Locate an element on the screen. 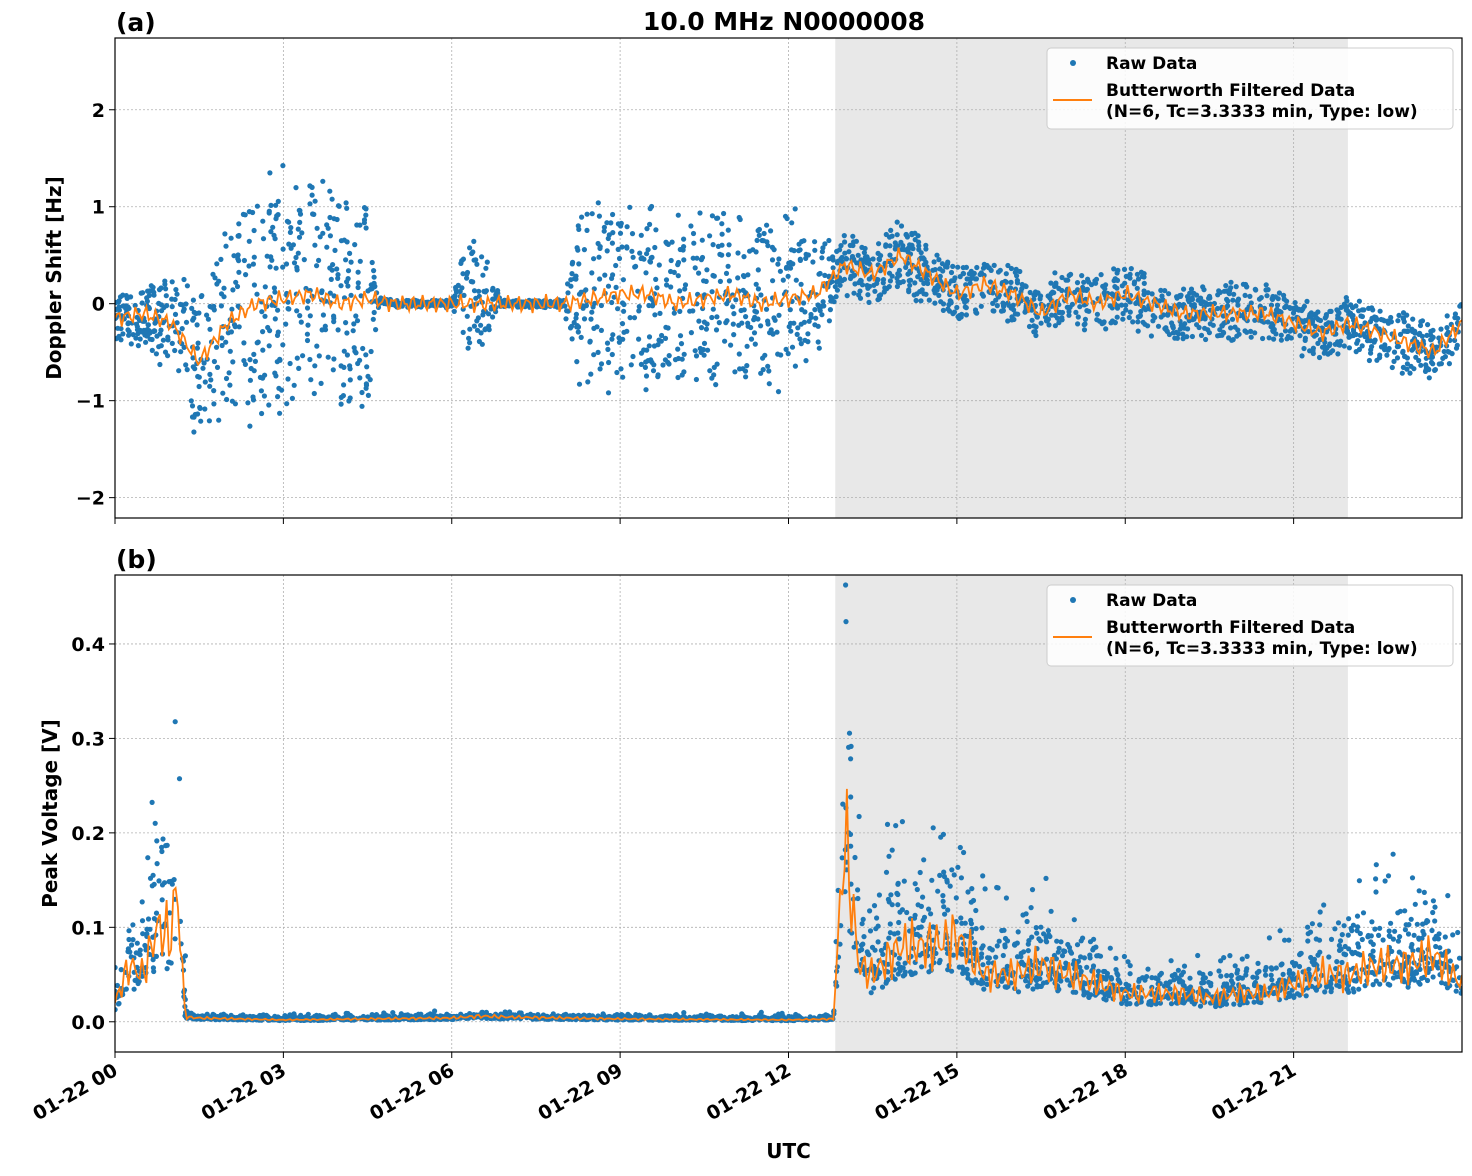 The height and width of the screenshot is (1176, 1472). y-tick-label: 0 is located at coordinates (98, 305).